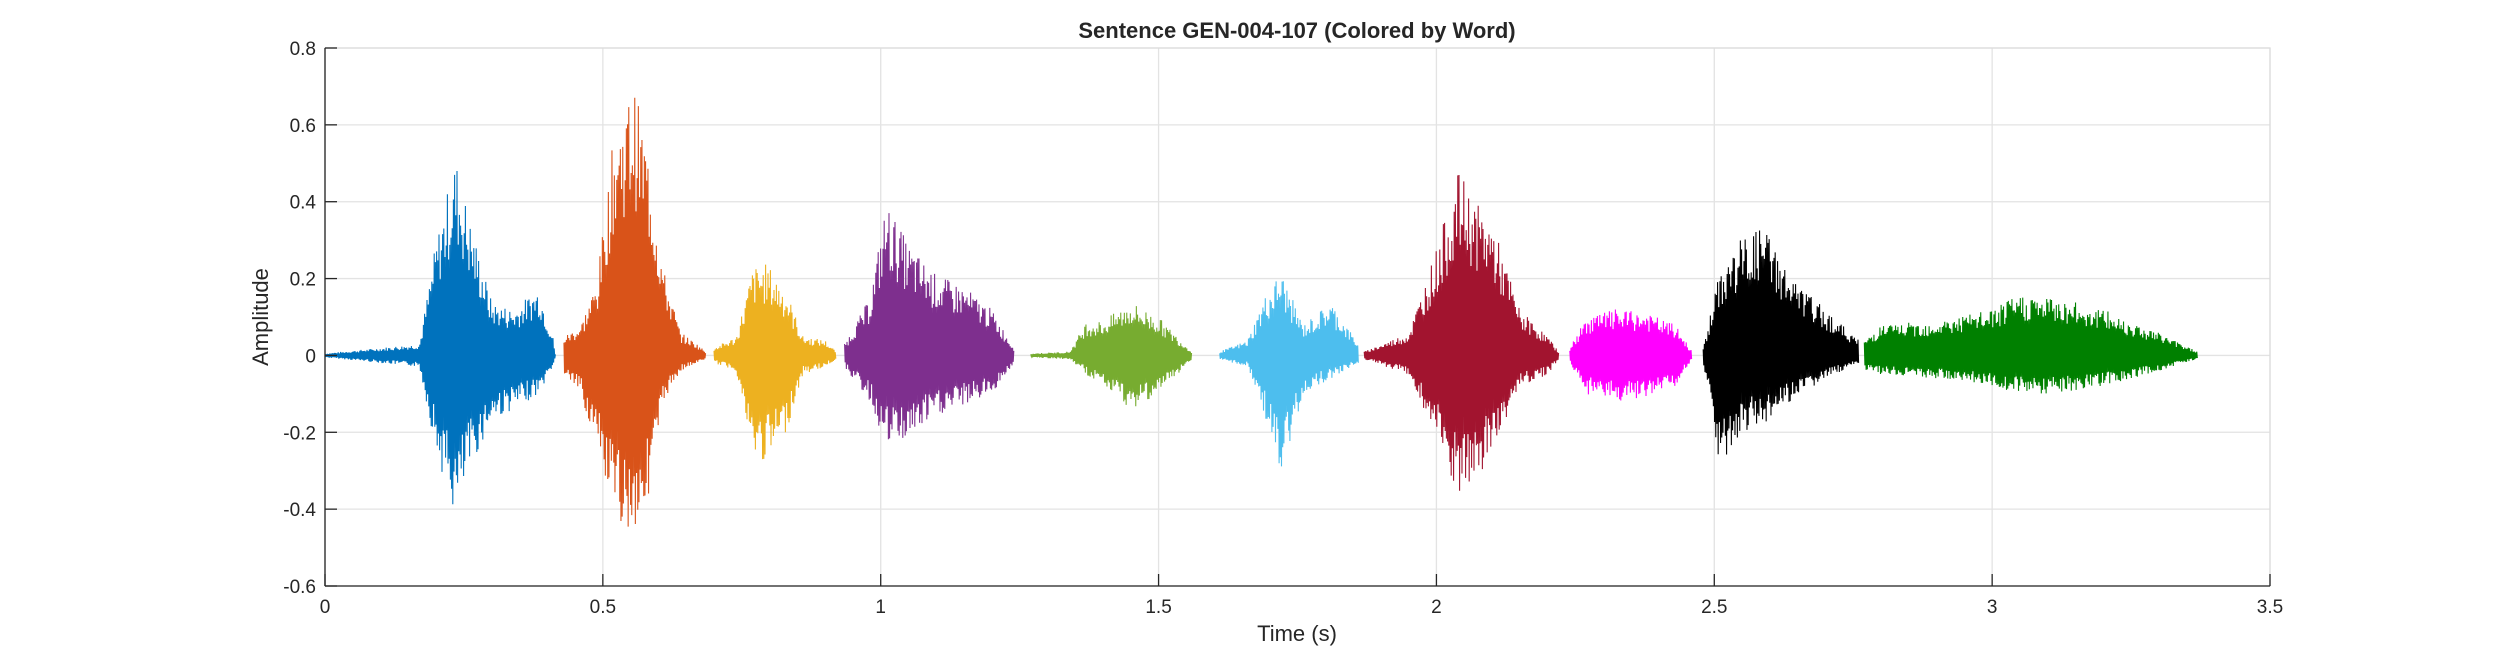 This screenshot has height=657, width=2500. Describe the element at coordinates (1714, 607) in the screenshot. I see `x-tick-label: 2.5` at that location.